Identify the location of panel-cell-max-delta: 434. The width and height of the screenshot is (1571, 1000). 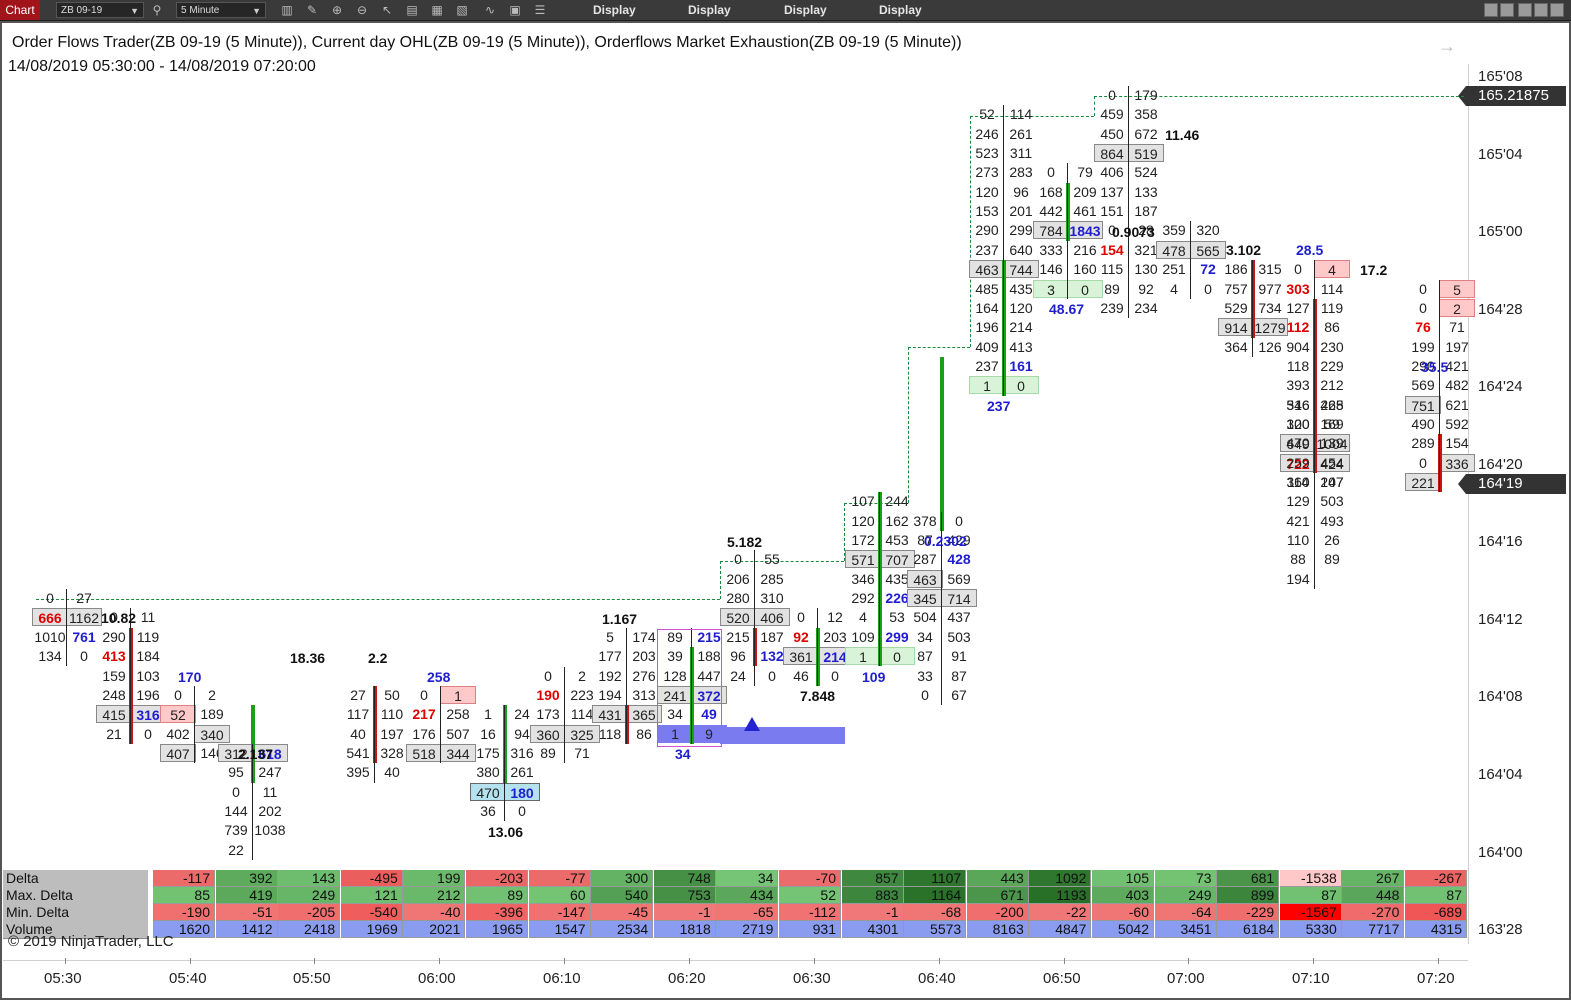
(747, 895).